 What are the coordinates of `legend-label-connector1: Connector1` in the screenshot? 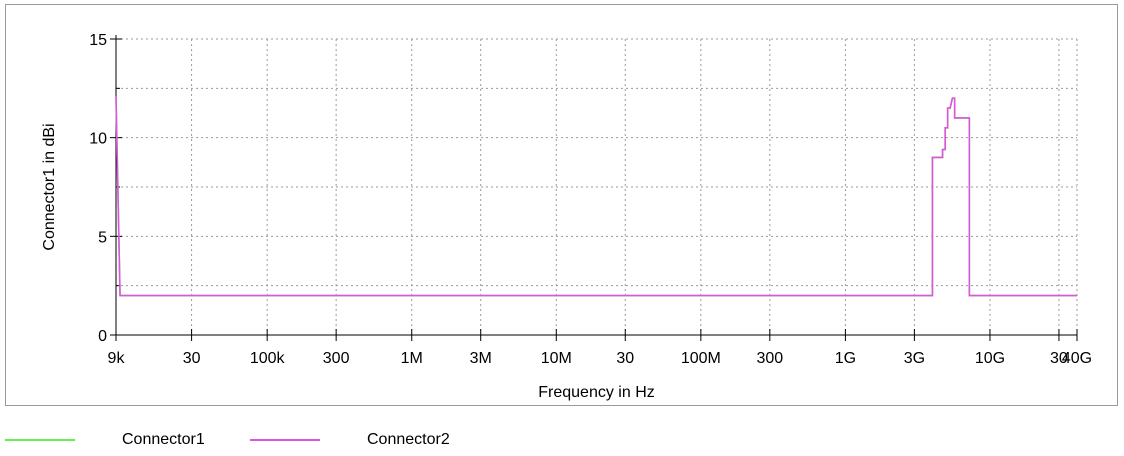 It's located at (163, 439).